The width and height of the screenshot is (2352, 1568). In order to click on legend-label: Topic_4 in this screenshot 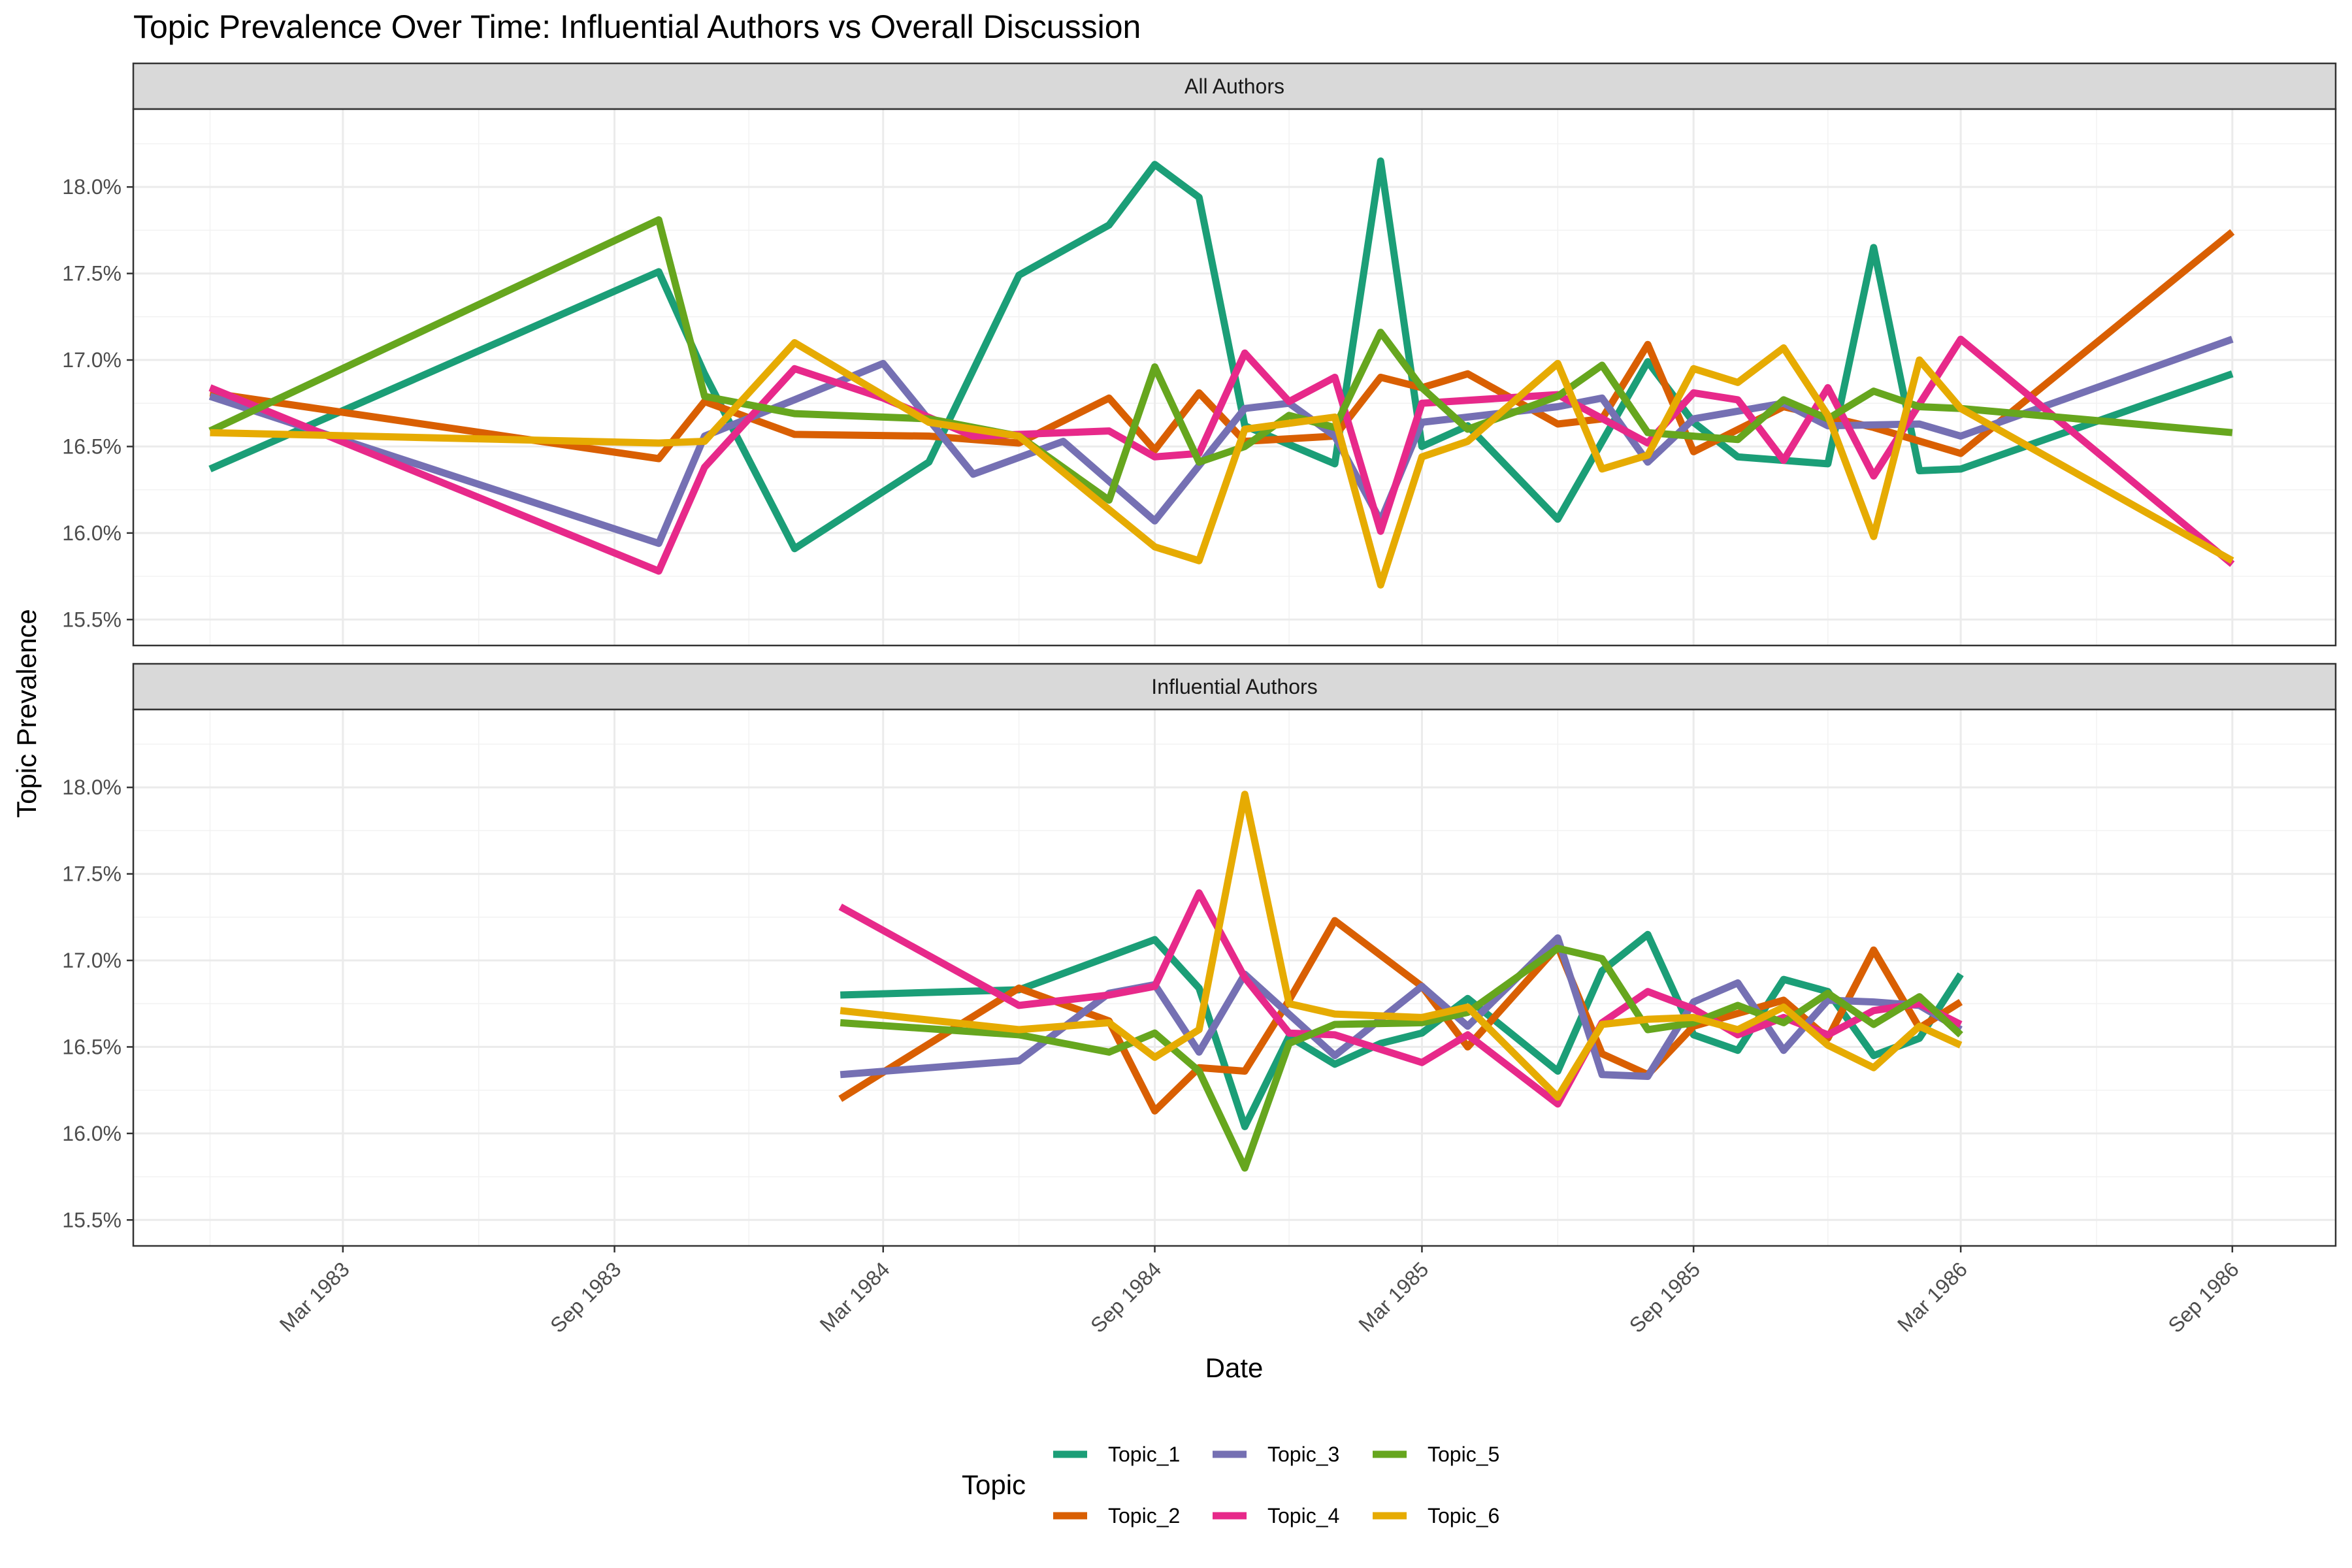, I will do `click(1303, 1515)`.